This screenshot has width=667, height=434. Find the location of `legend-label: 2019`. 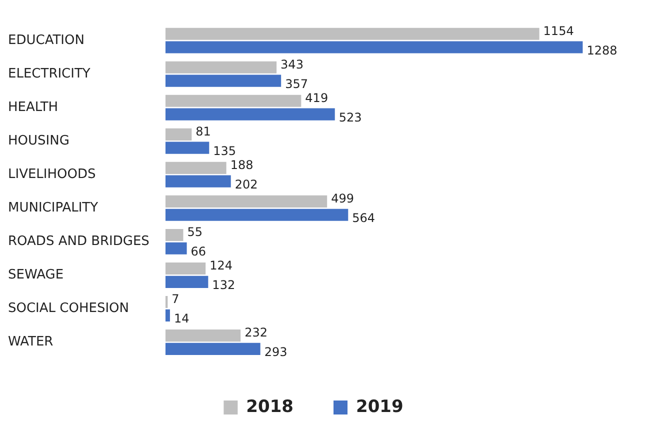

legend-label: 2019 is located at coordinates (380, 406).